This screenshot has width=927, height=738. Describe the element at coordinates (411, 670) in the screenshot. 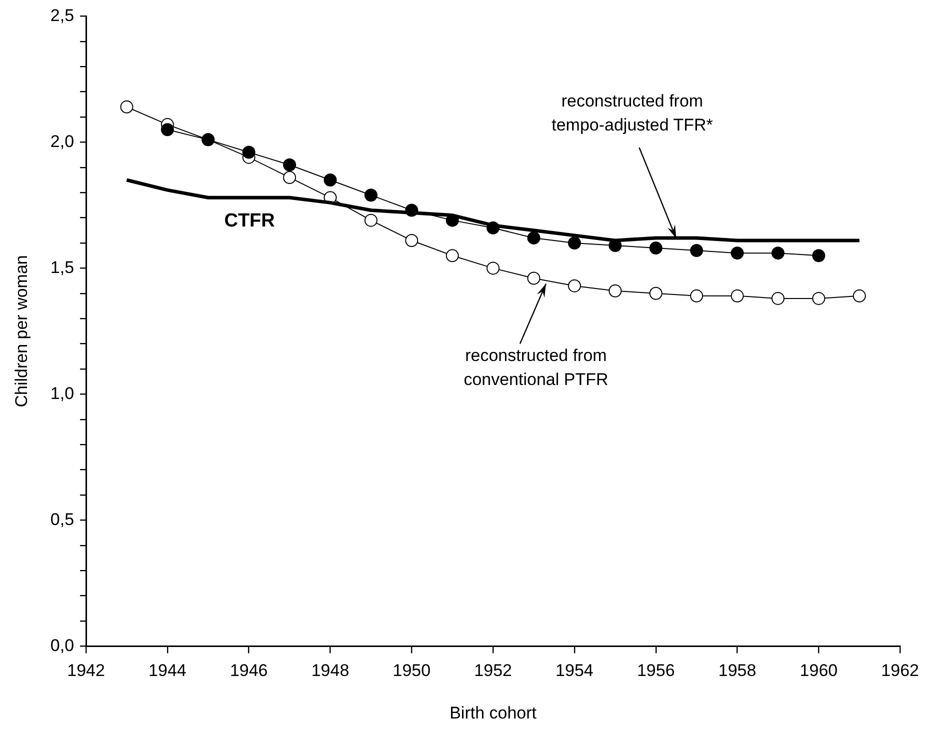

I see `x-tick-label: 1950` at that location.